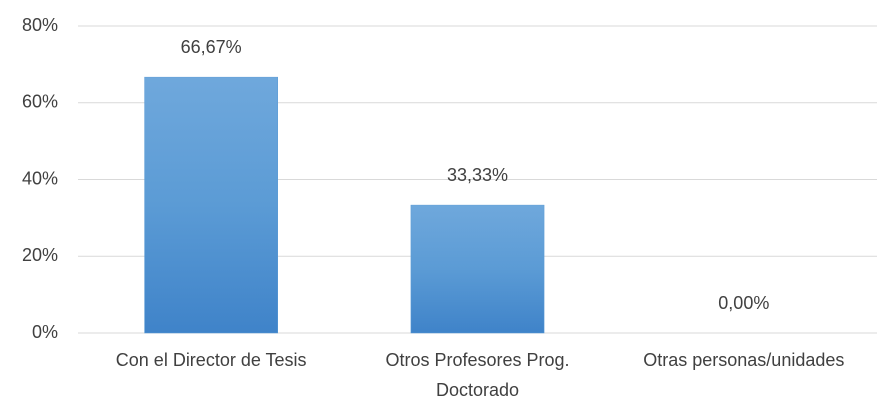  I want to click on y-tick-label: 40%, so click(40, 178).